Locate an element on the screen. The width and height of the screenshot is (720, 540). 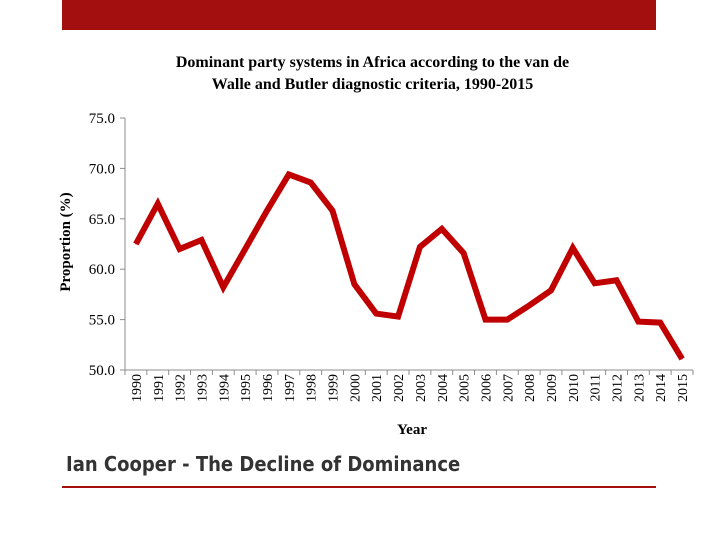
x-tick-label: 2003 is located at coordinates (421, 388).